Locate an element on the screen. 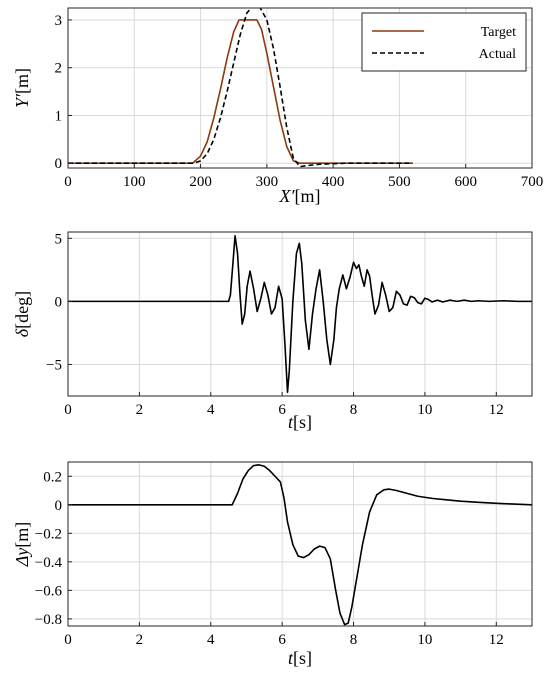  series-line-actual is located at coordinates (240, 88).